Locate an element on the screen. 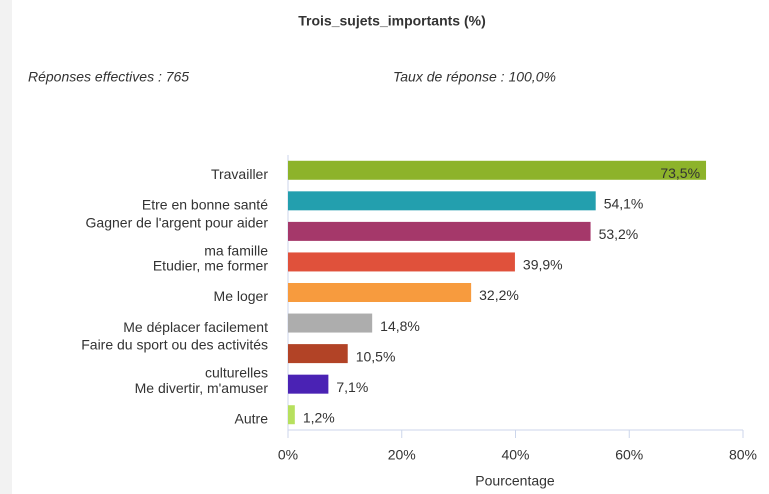 Image resolution: width=769 pixels, height=494 pixels. y-tick-label: Me déplacer facilement is located at coordinates (195, 327).